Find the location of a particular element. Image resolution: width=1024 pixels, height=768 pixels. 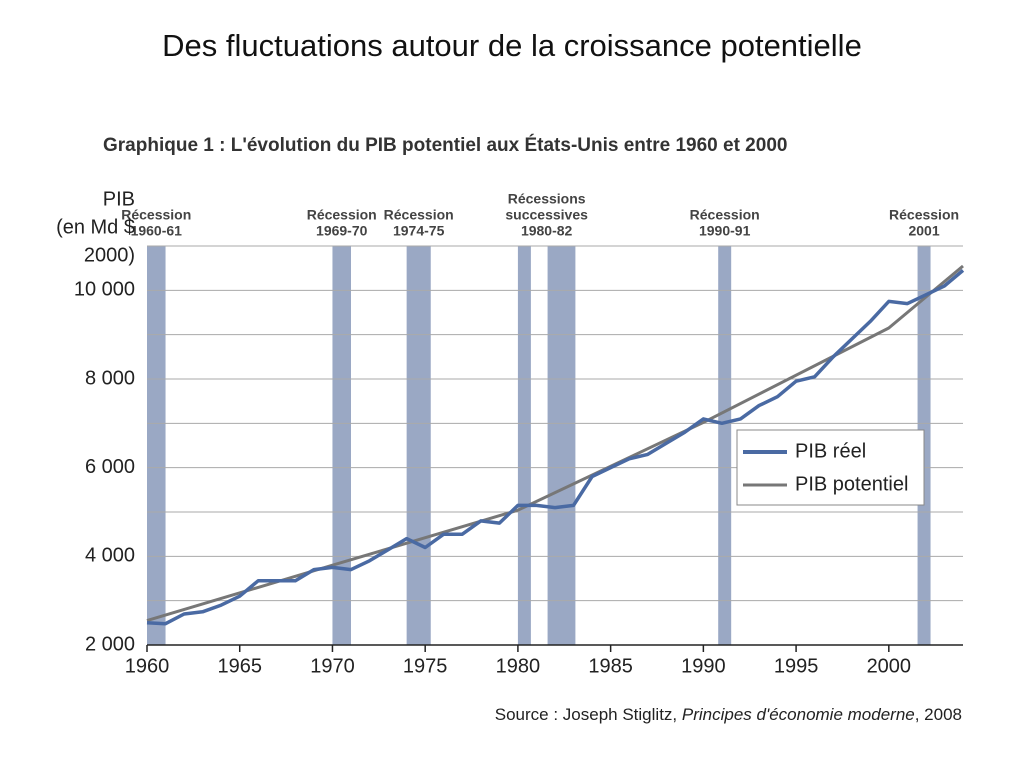

y-tick-label: 2 000 is located at coordinates (110, 644).